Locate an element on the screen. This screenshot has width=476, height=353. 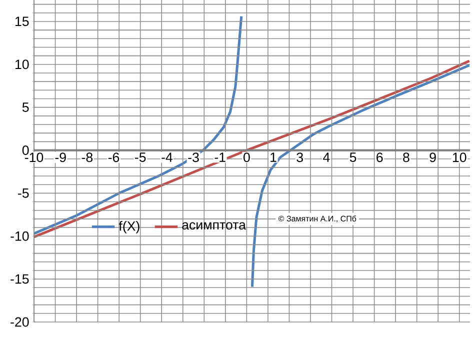
y-tick-label: 15 is located at coordinates (22, 21).